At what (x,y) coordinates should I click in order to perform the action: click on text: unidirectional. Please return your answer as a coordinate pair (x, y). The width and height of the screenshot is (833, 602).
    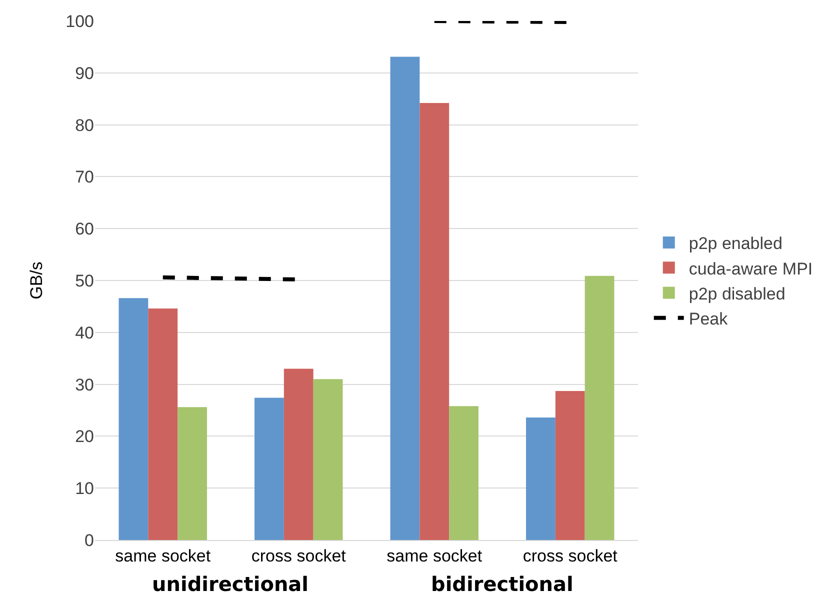
    Looking at the image, I should click on (230, 584).